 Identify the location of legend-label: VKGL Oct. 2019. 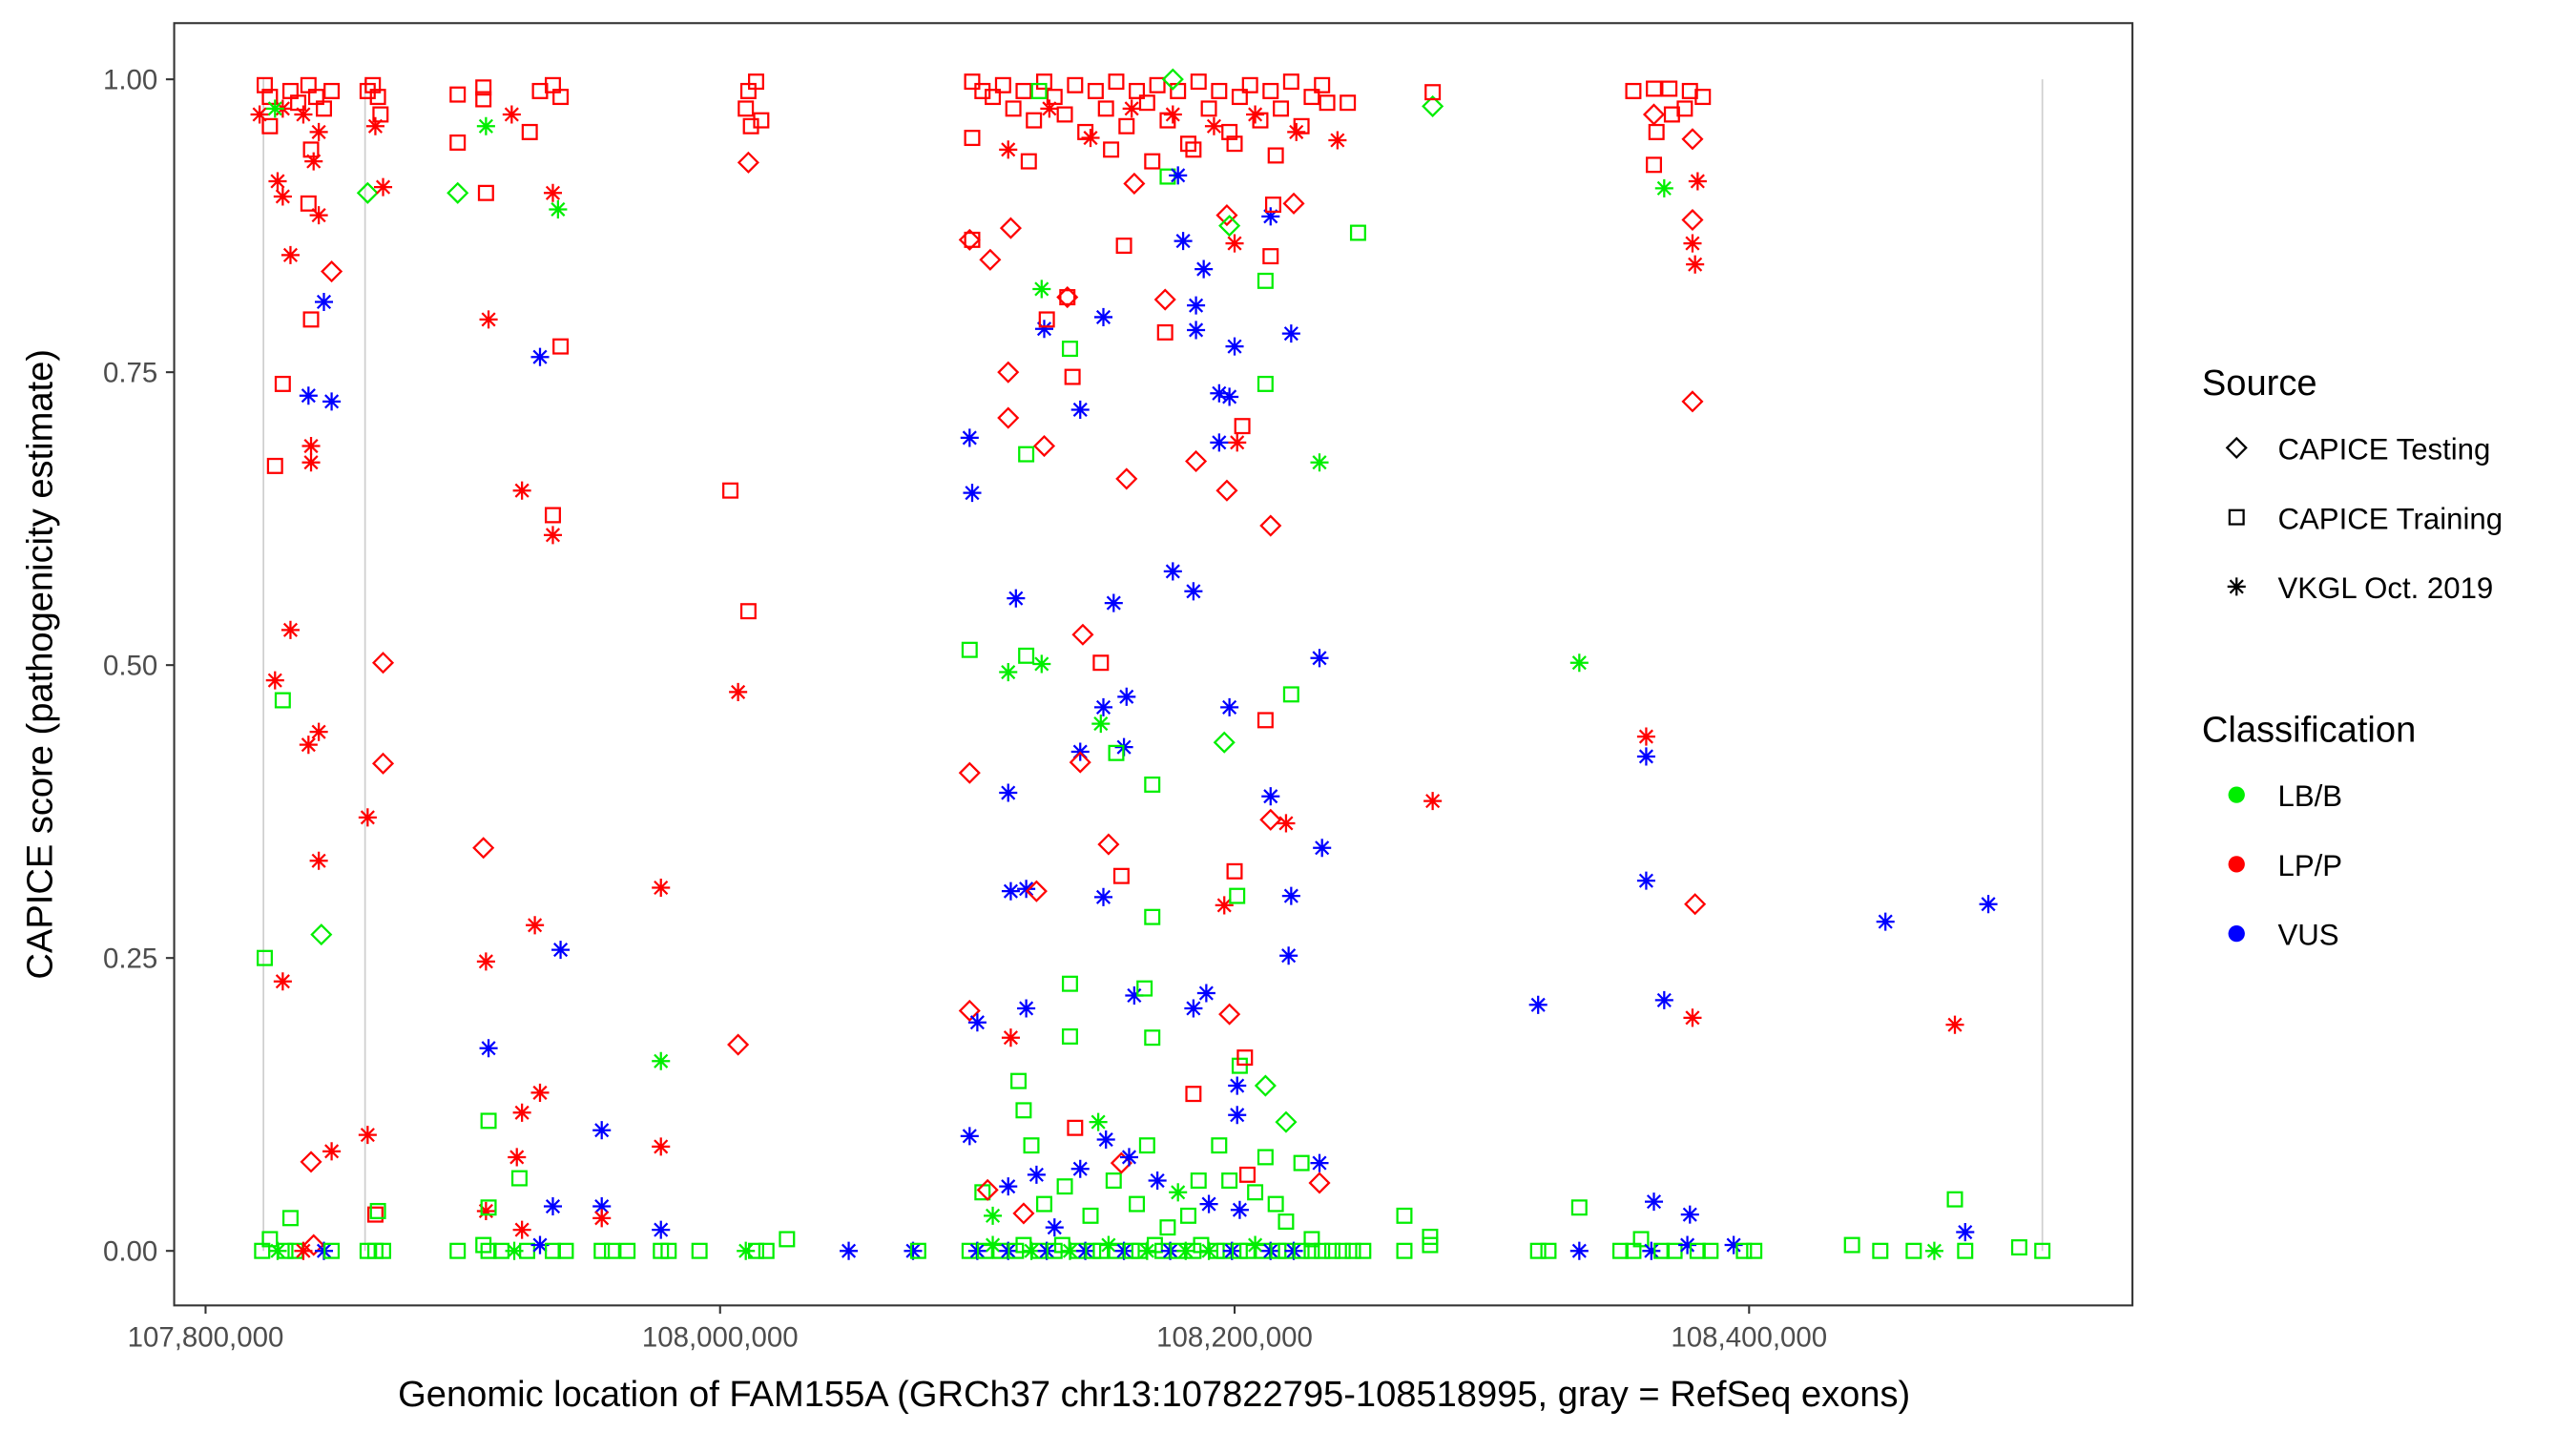
(2386, 588).